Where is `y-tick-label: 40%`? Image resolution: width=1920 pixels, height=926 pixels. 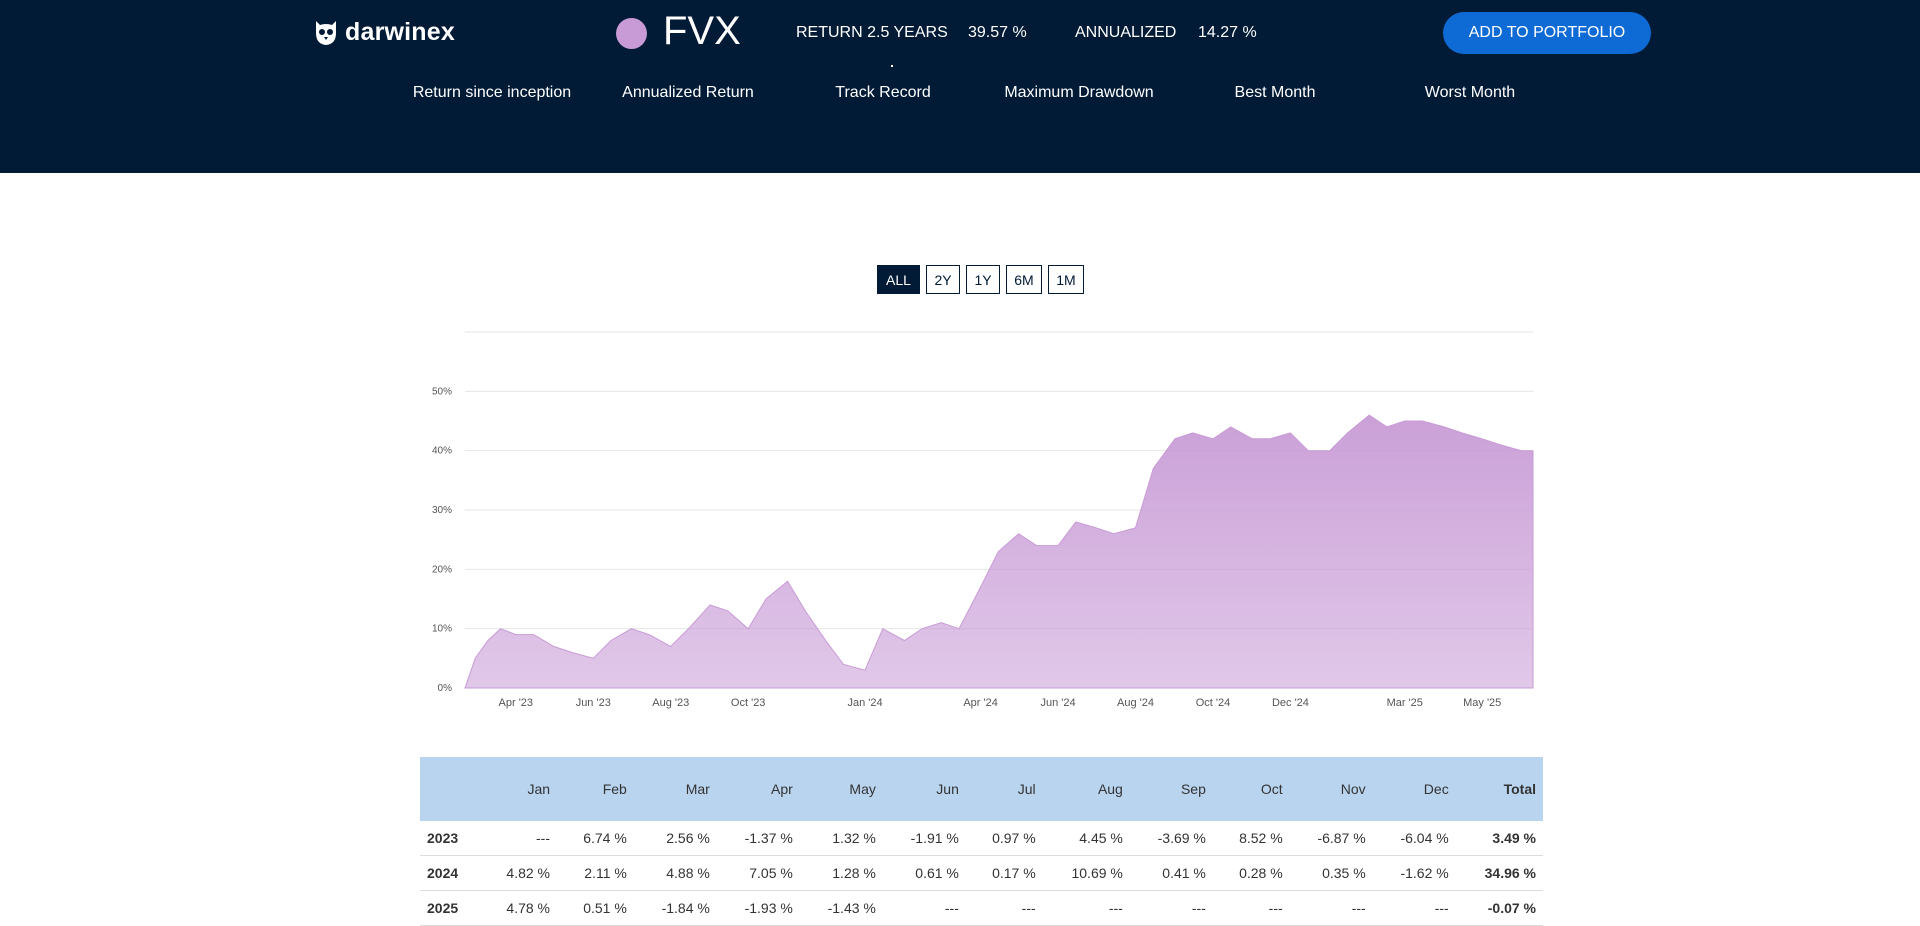
y-tick-label: 40% is located at coordinates (442, 451).